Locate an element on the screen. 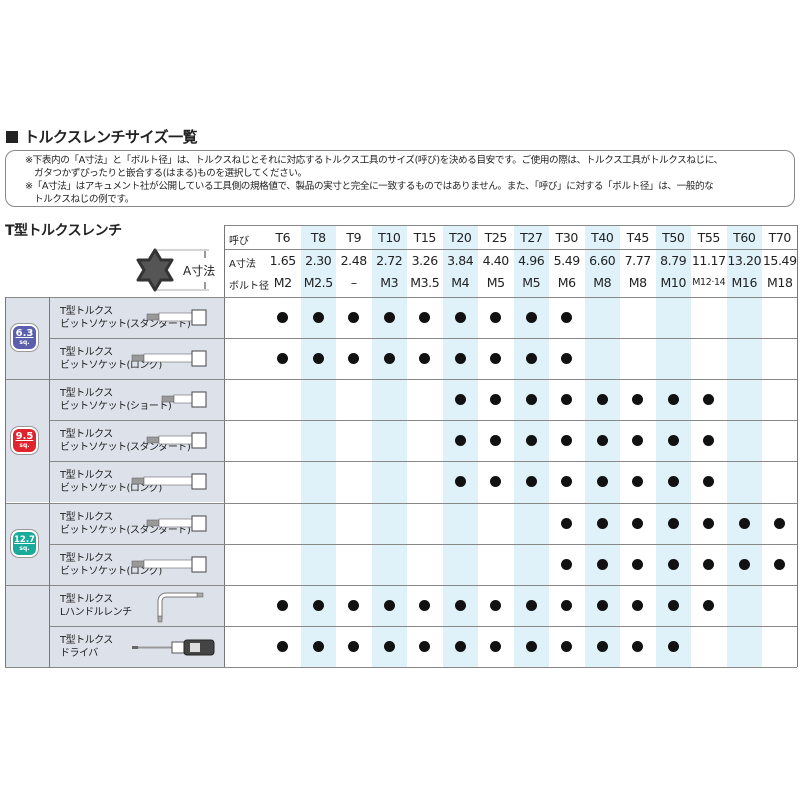  size-header: T55 is located at coordinates (709, 237).